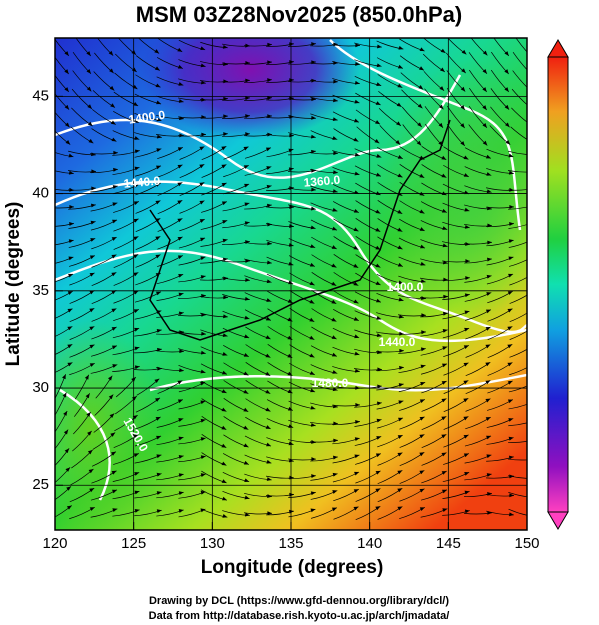  What do you see at coordinates (40, 95) in the screenshot?
I see `y-tick-label: 45` at bounding box center [40, 95].